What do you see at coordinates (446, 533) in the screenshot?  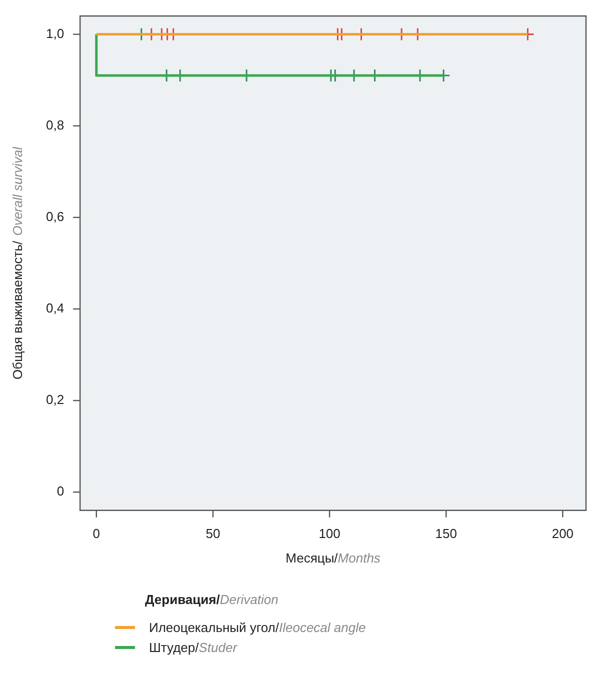 I see `x-tick-label: 150` at bounding box center [446, 533].